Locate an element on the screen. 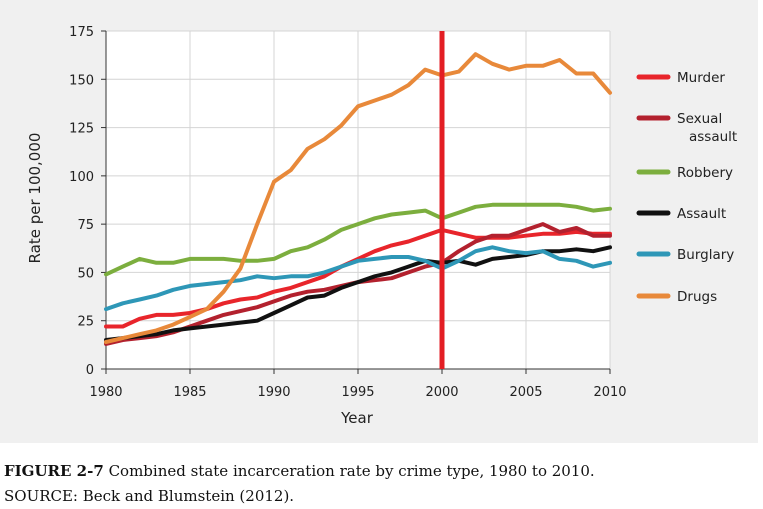 This screenshot has height=509, width=763. legend-label-drugs: Drugs is located at coordinates (697, 297).